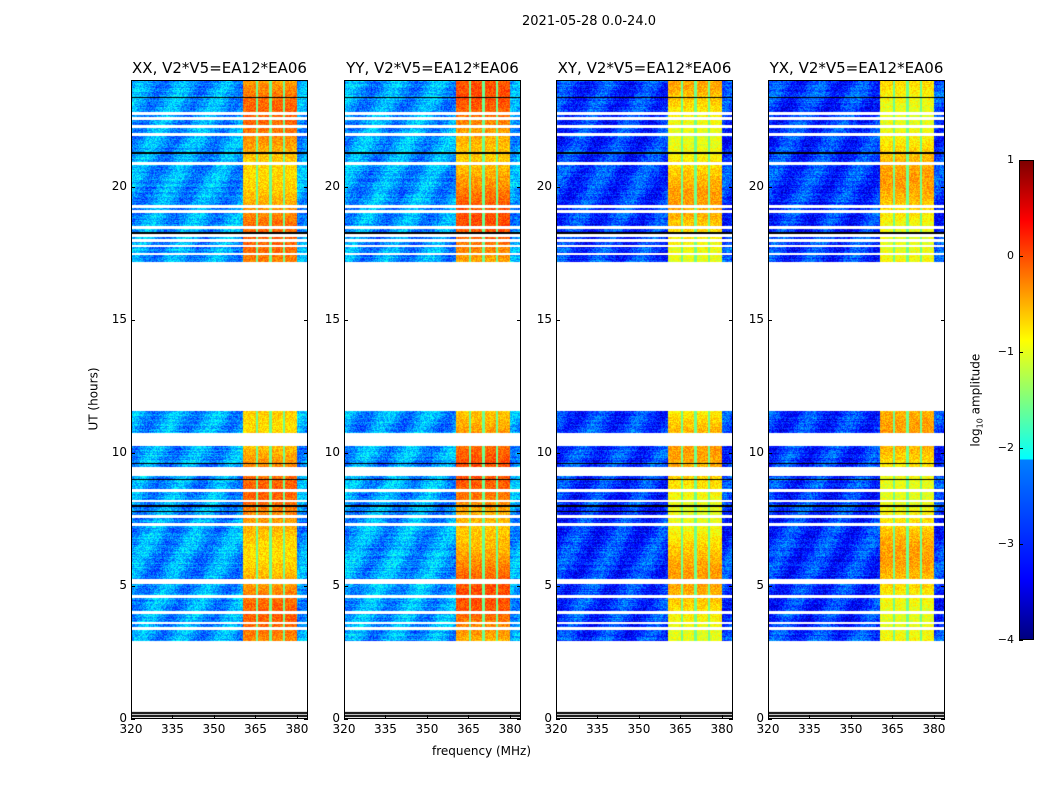 The image size is (1050, 800). Describe the element at coordinates (856, 68) in the screenshot. I see `panel-title: YX, V2*V5=EA12*EA06` at that location.